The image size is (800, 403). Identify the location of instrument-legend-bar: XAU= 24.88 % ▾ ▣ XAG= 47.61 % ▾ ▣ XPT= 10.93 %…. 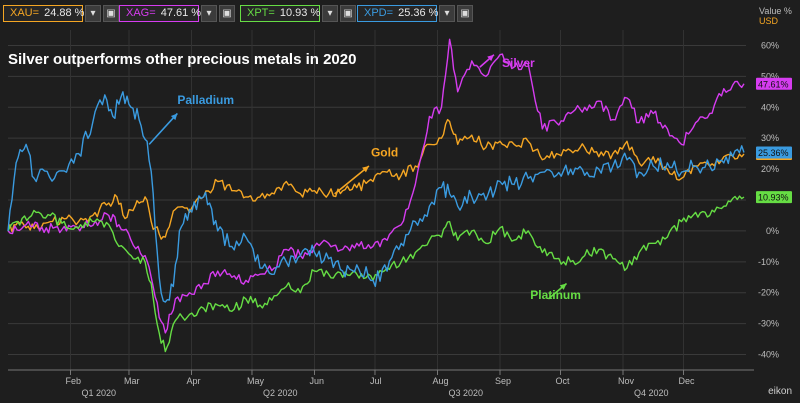
(400, 13).